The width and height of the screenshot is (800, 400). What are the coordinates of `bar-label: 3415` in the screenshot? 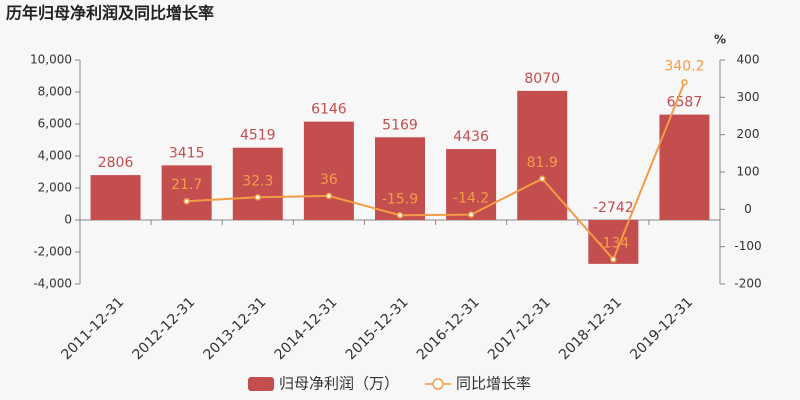 It's located at (187, 153).